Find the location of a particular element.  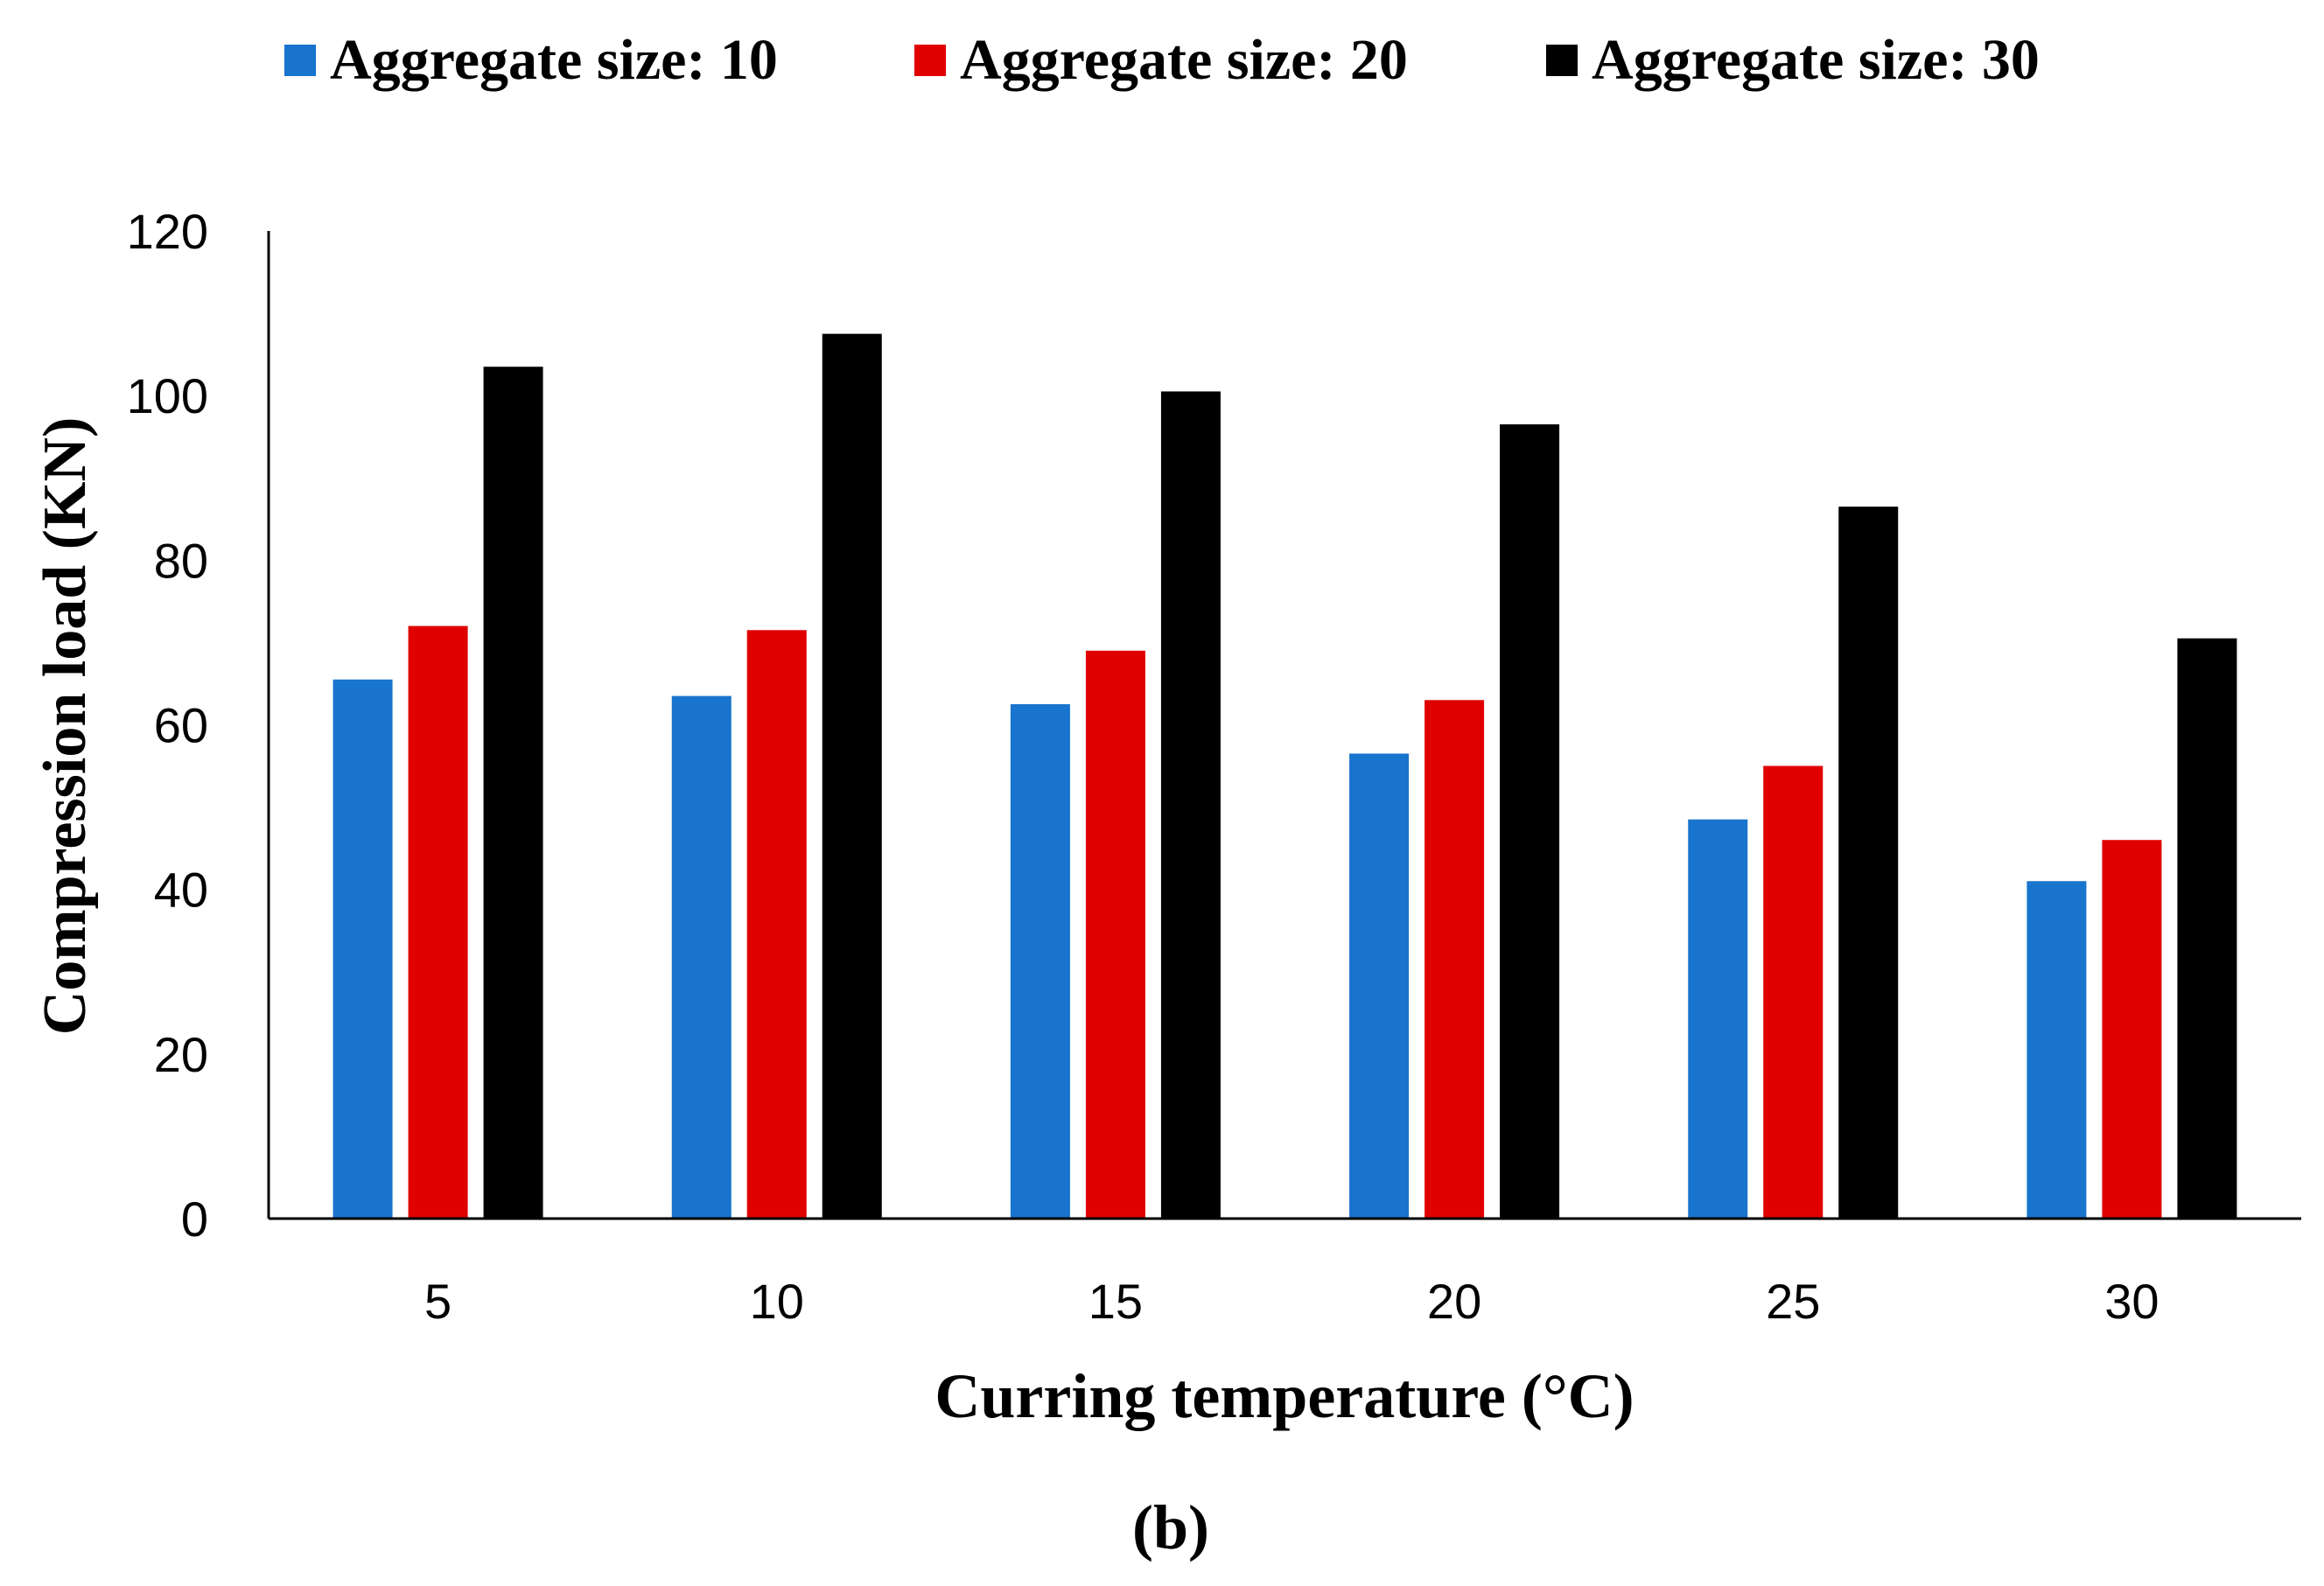

y-tick-label: 40 is located at coordinates (181, 890).